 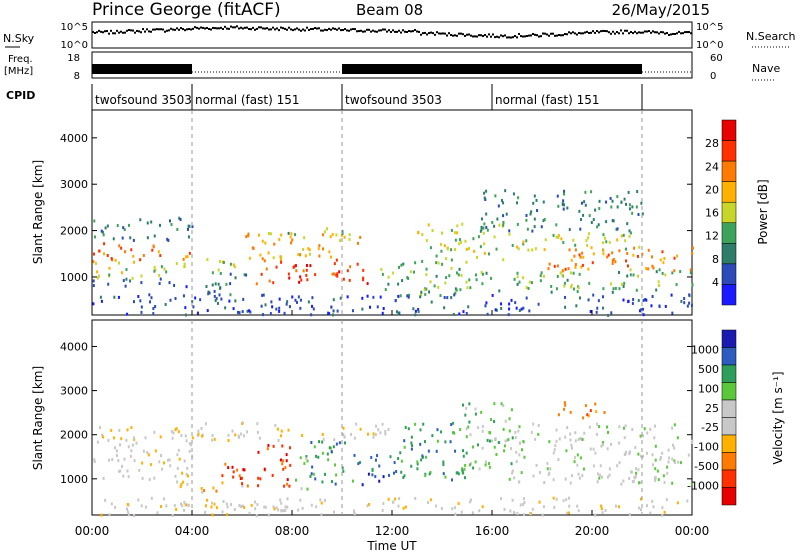 What do you see at coordinates (729, 391) in the screenshot?
I see `colorbar-swatch` at bounding box center [729, 391].